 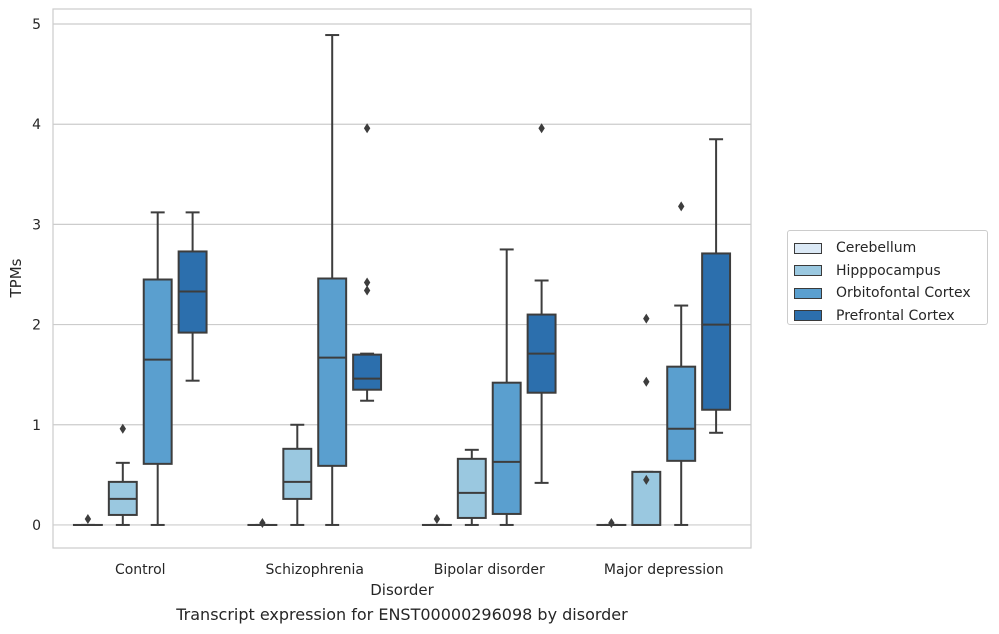 I want to click on legend-label: Hipppocampus, so click(x=888, y=270).